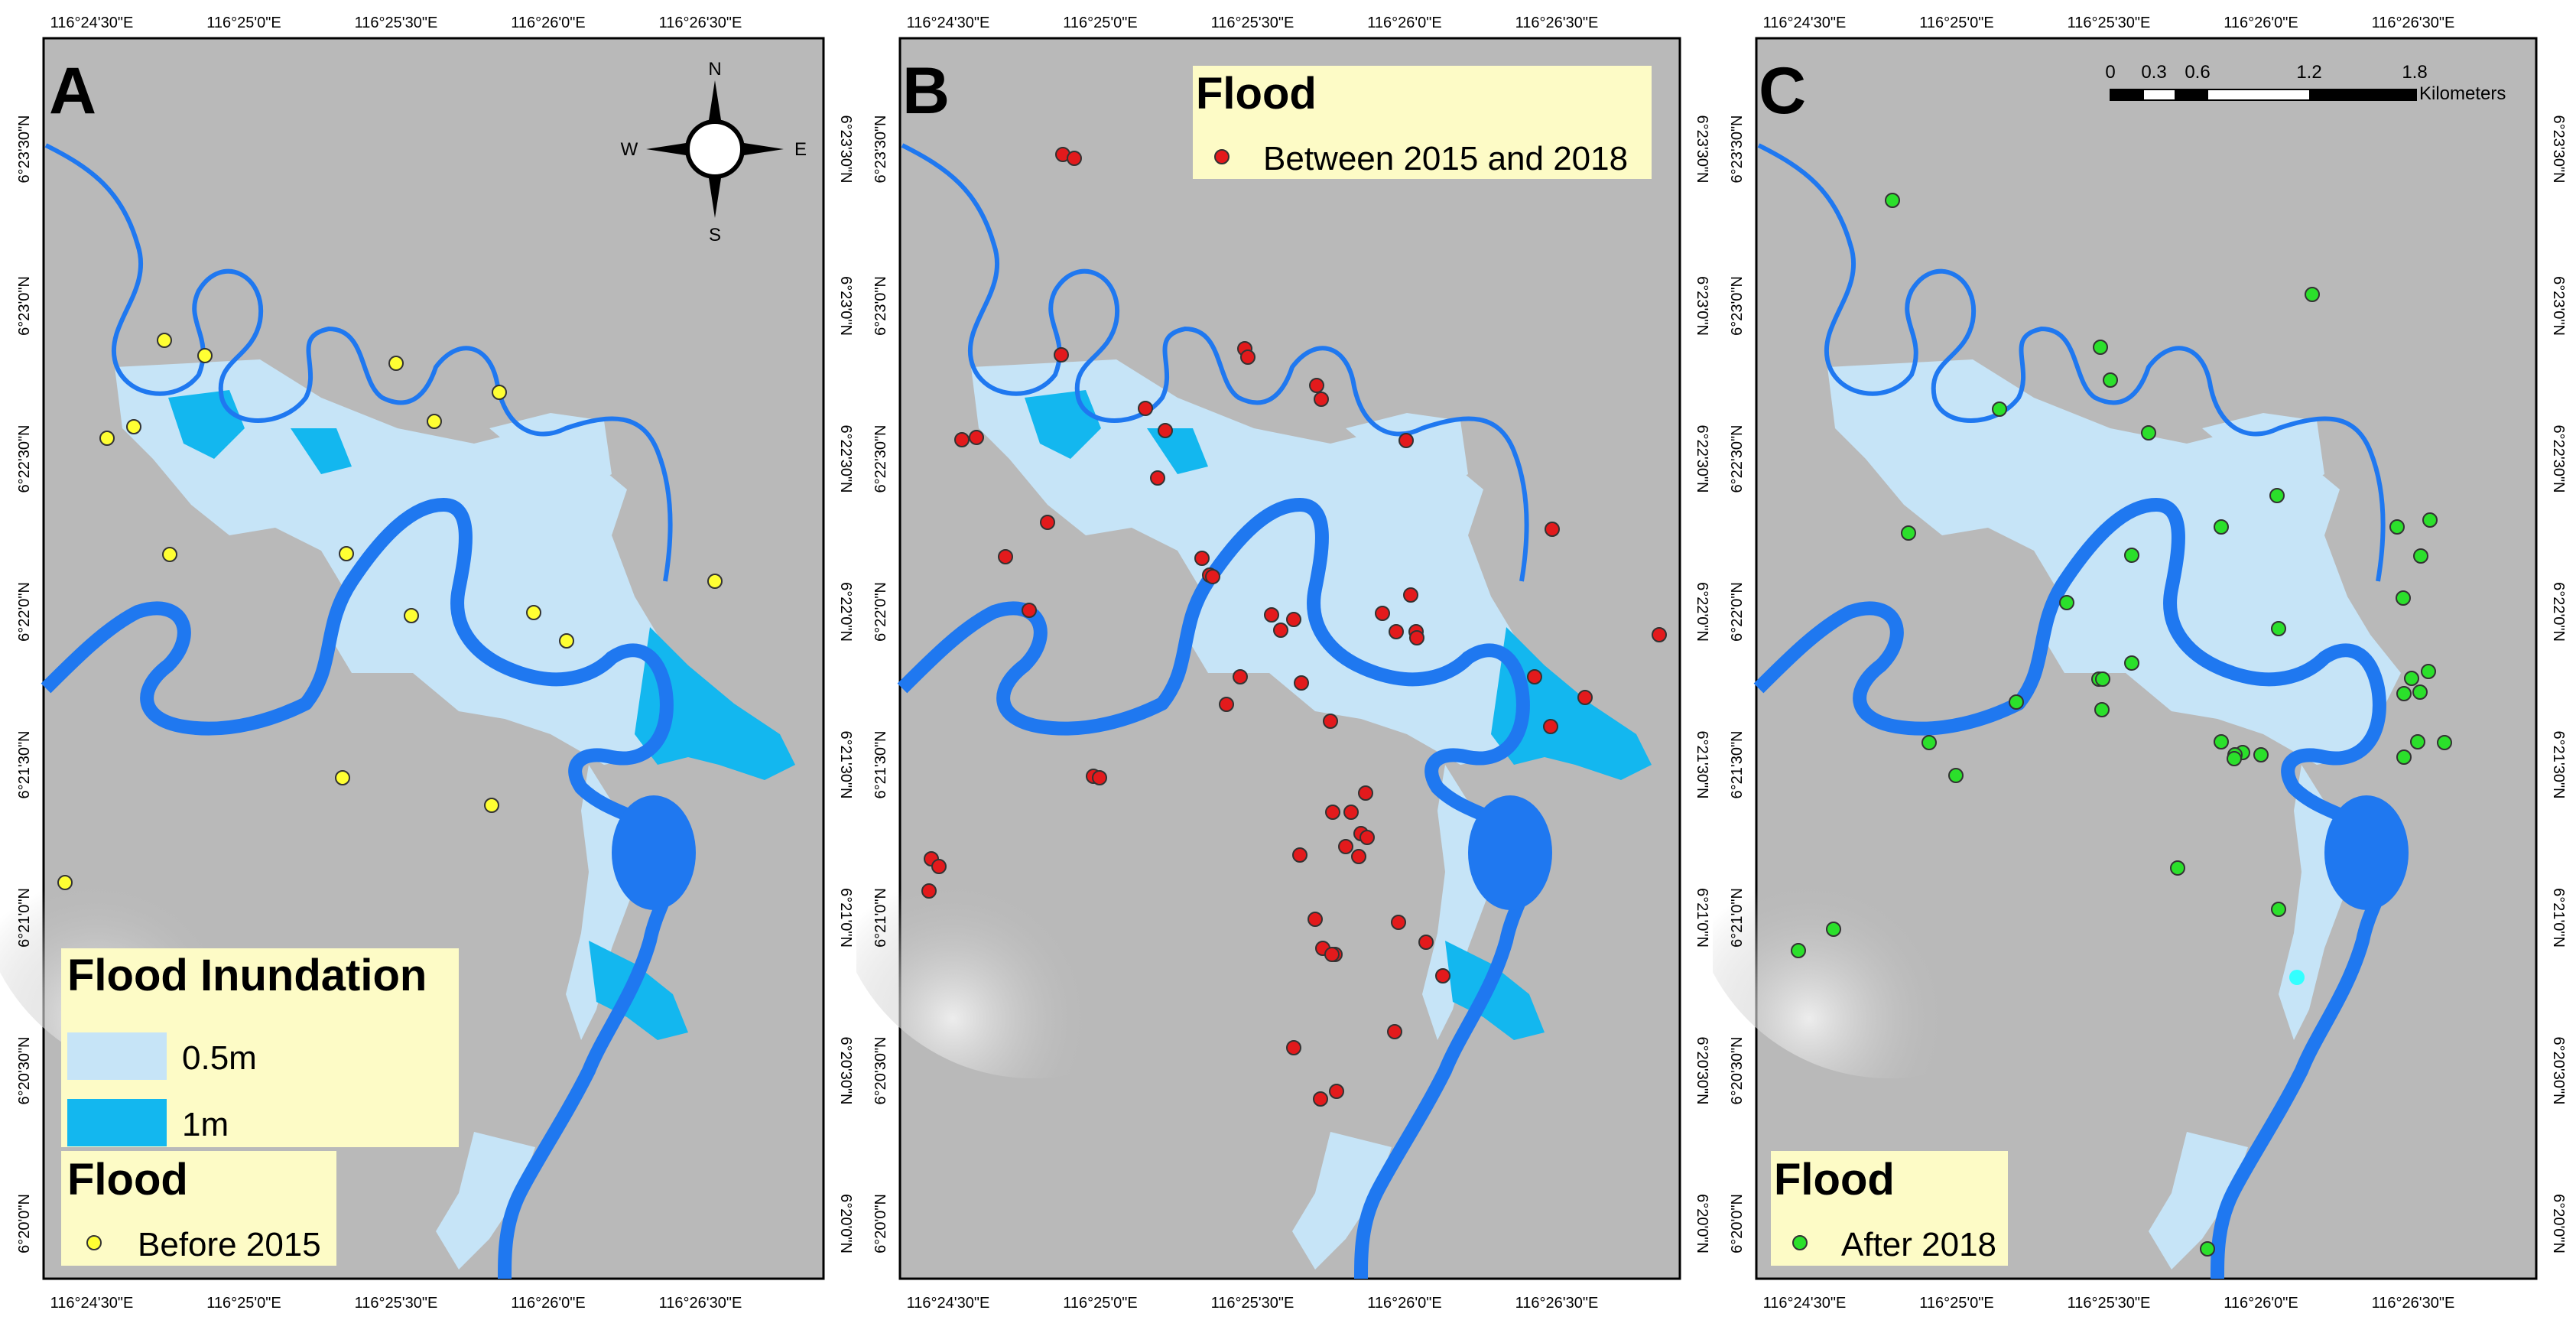 The height and width of the screenshot is (1320, 2576). Describe the element at coordinates (2308, 72) in the screenshot. I see `svg-text: 1.2` at that location.